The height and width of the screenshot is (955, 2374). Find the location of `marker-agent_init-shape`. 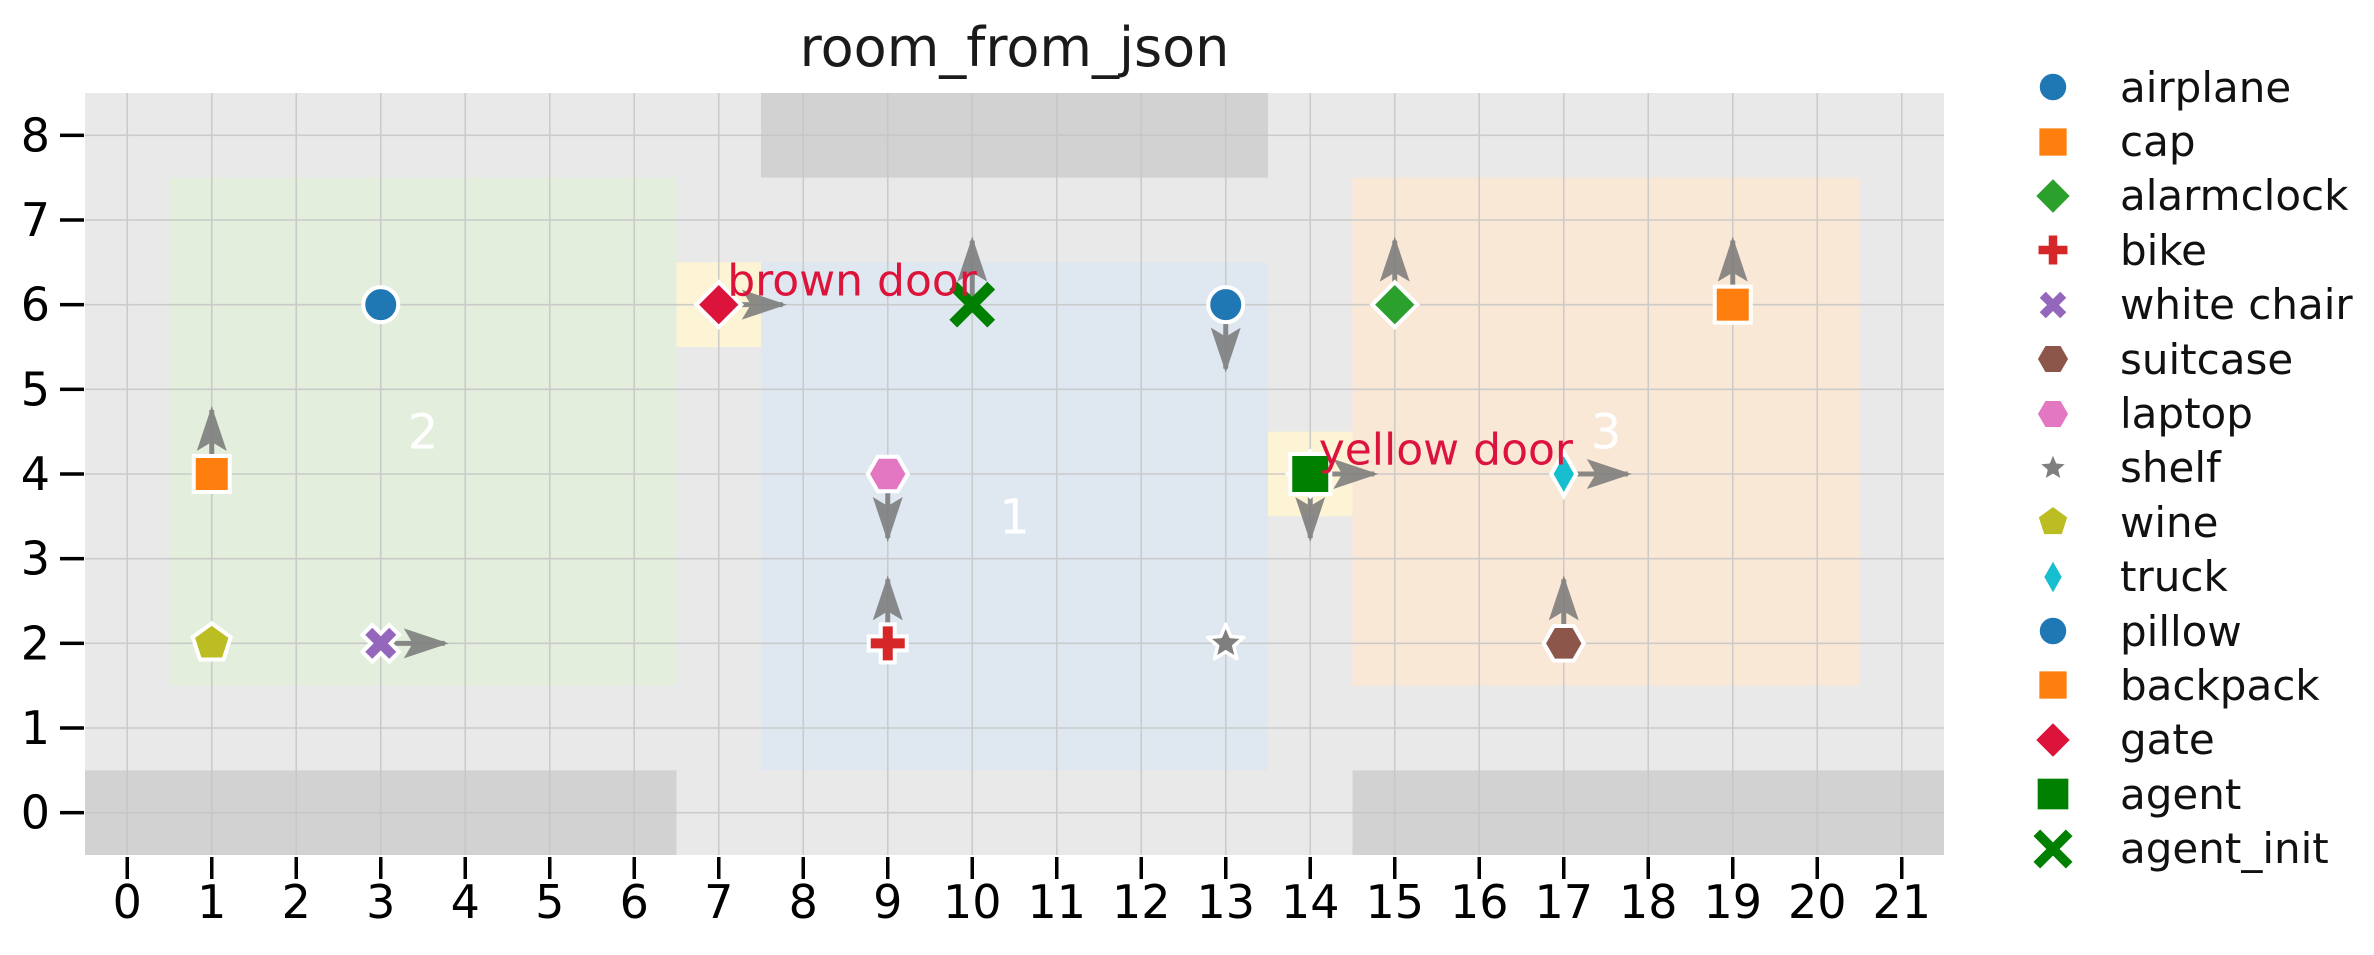

marker-agent_init-shape is located at coordinates (972, 304).